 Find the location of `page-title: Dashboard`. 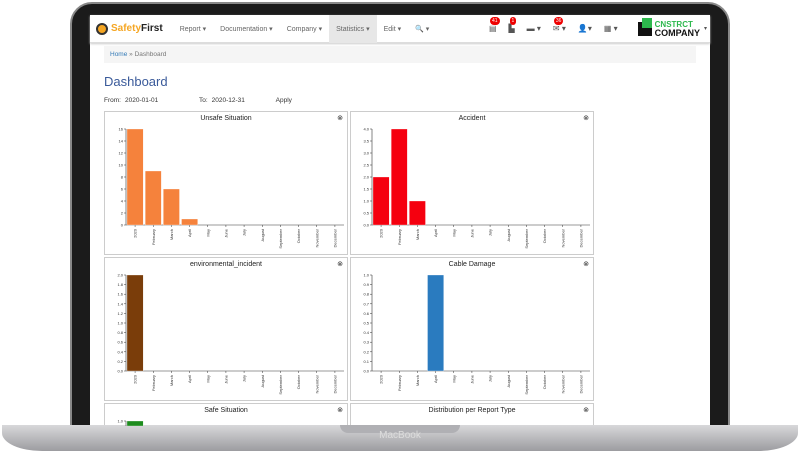

page-title: Dashboard is located at coordinates (136, 81).